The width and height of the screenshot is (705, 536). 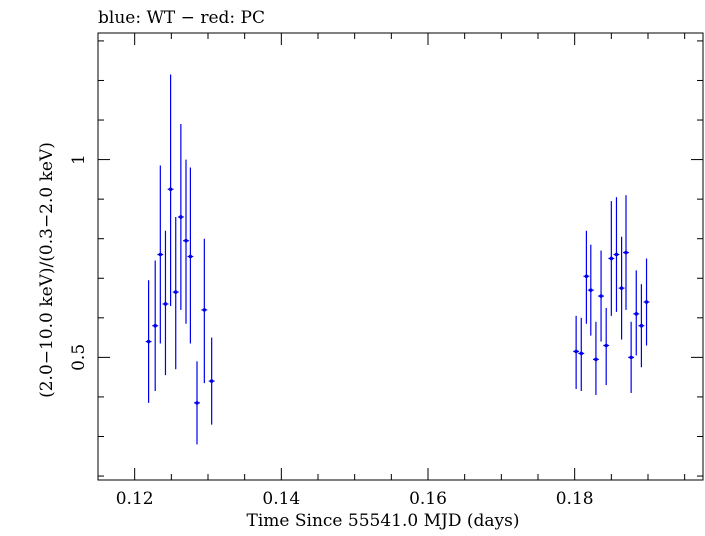 I want to click on chart-title: blue: WT − red: PC, so click(x=181, y=18).